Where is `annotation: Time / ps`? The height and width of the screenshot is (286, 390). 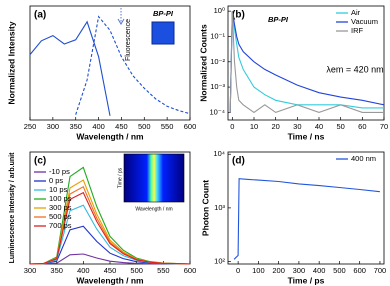
annotation: Time / ps is located at coordinates (120, 177).